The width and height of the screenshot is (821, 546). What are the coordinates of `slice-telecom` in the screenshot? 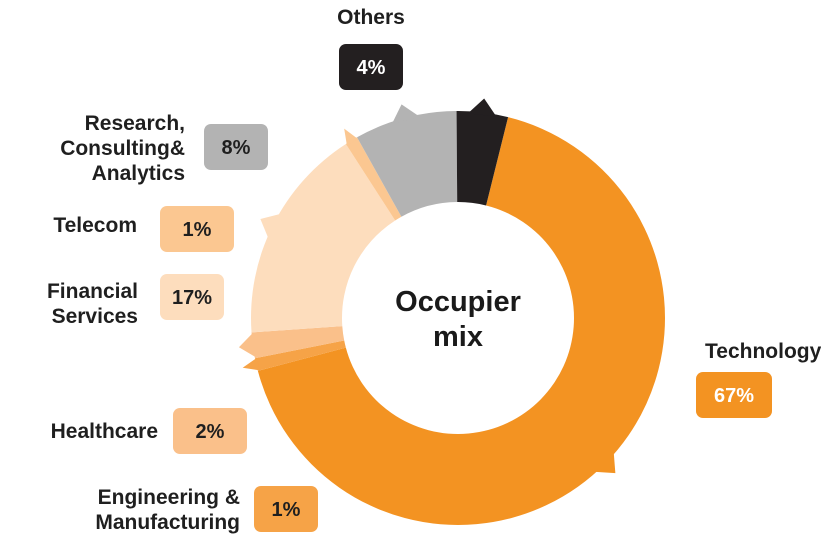 It's located at (373, 179).